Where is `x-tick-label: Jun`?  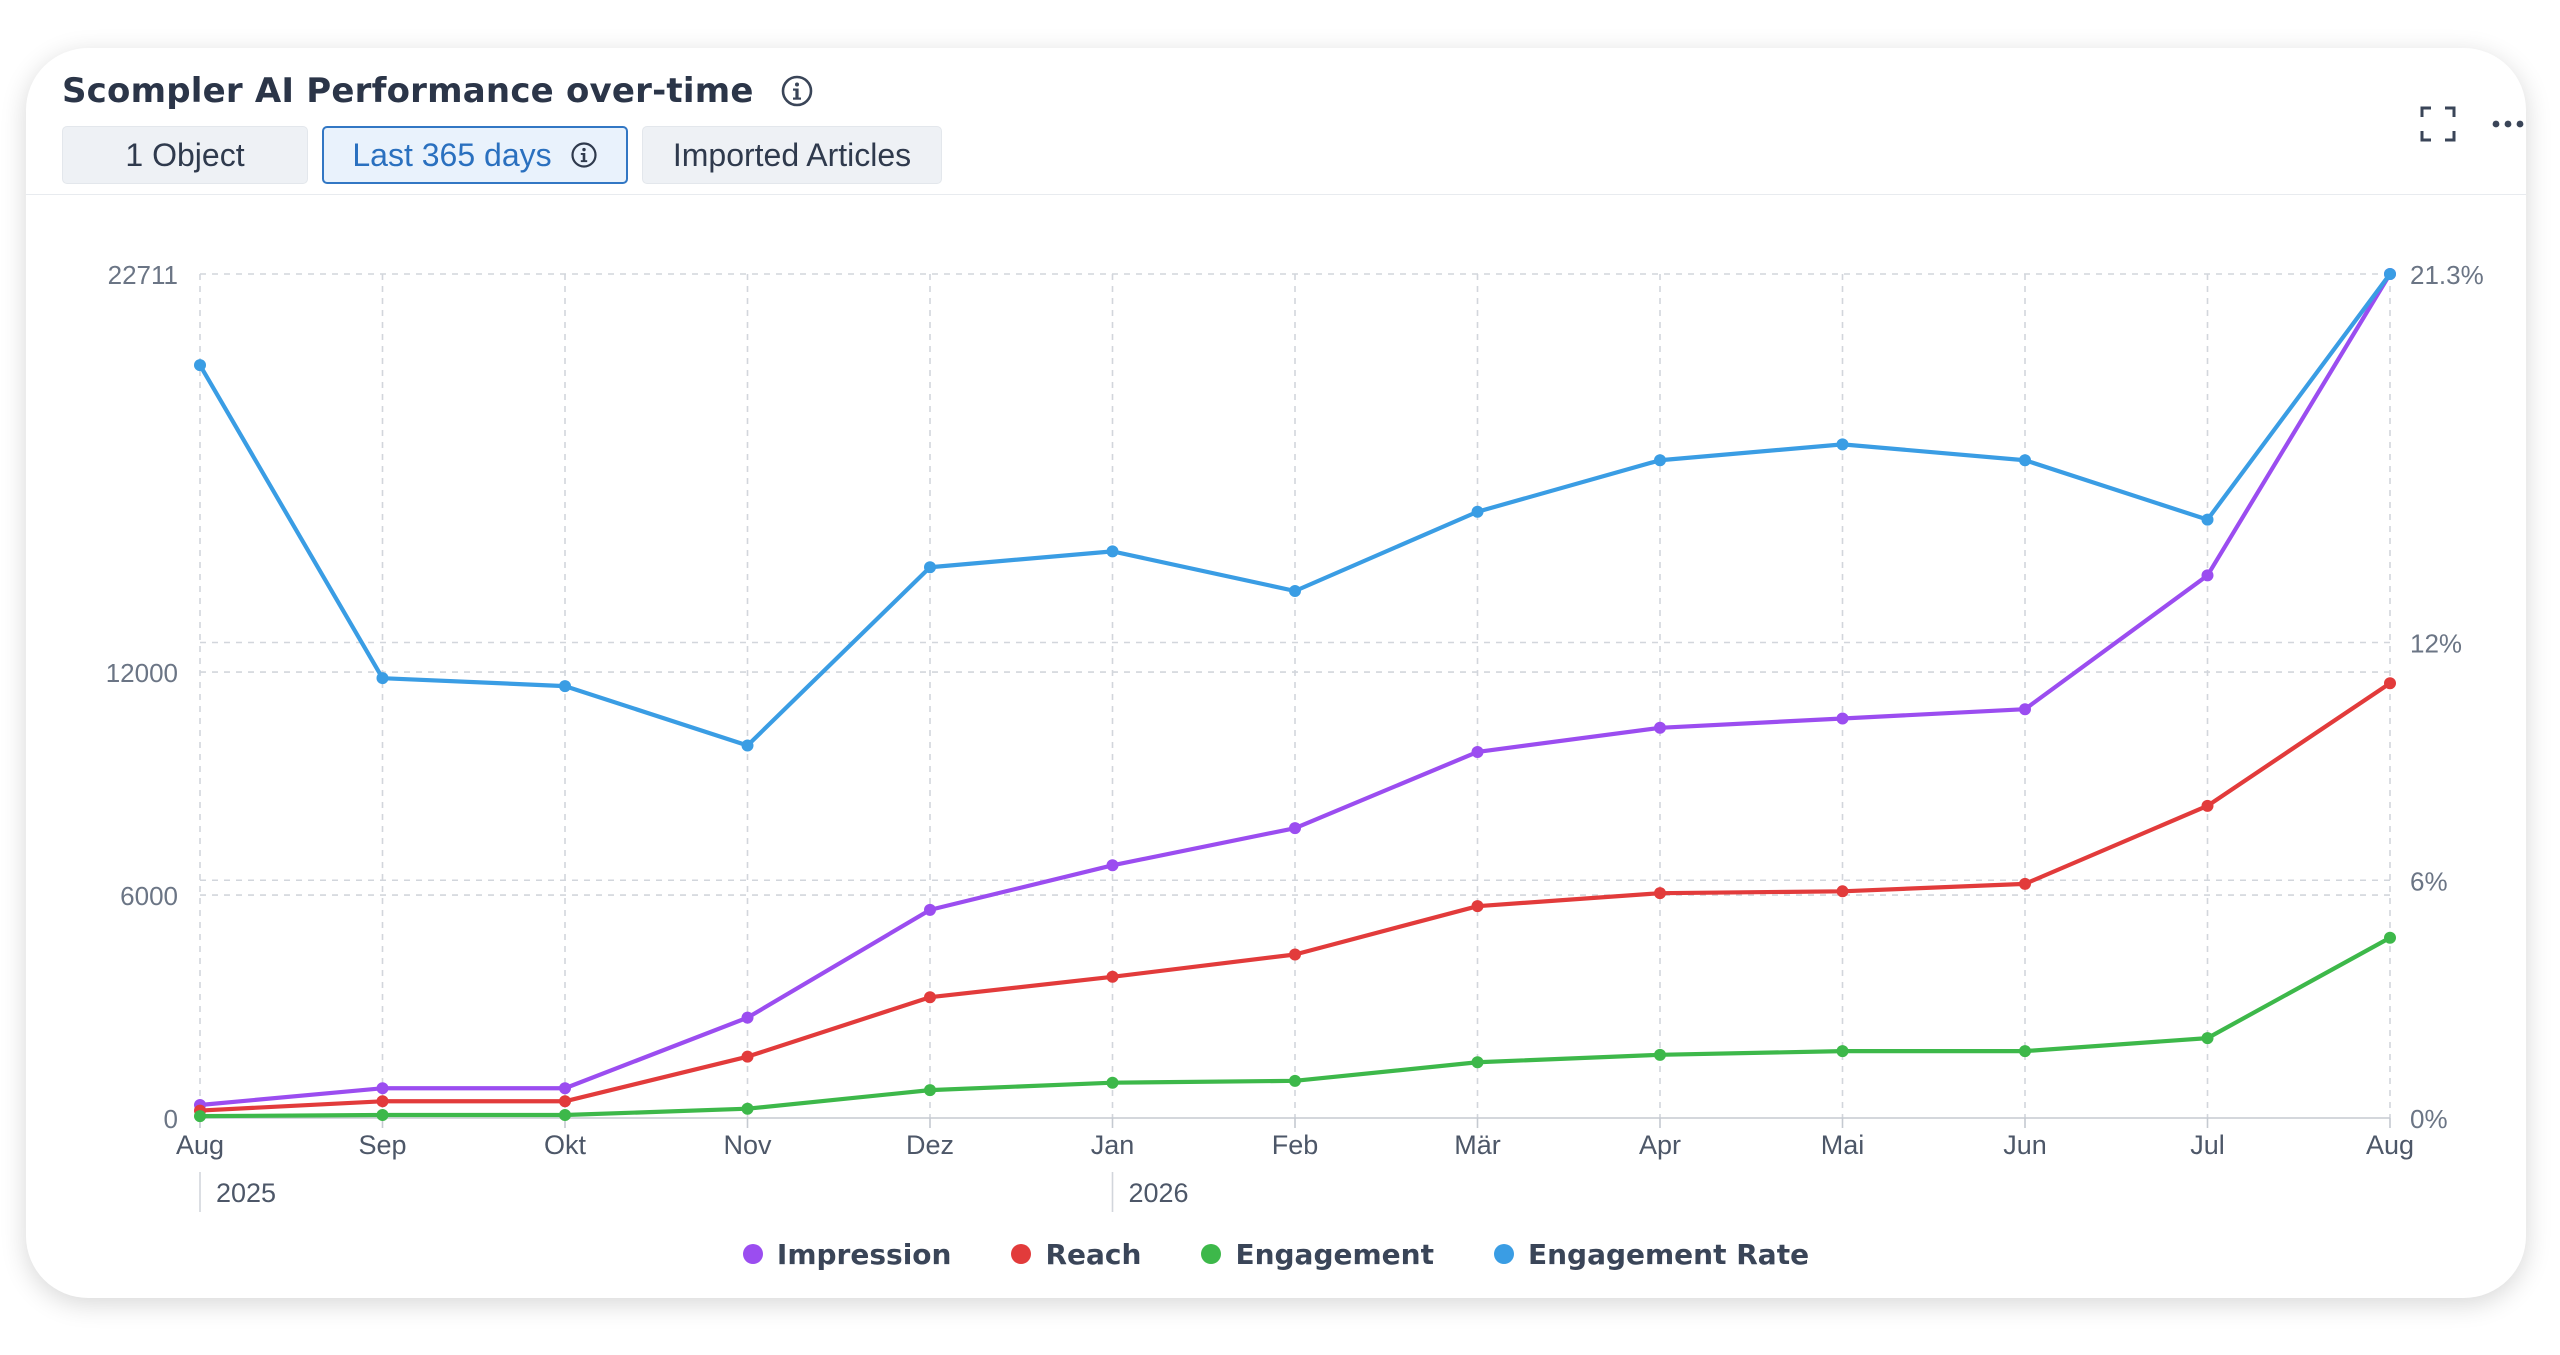 x-tick-label: Jun is located at coordinates (2025, 1145).